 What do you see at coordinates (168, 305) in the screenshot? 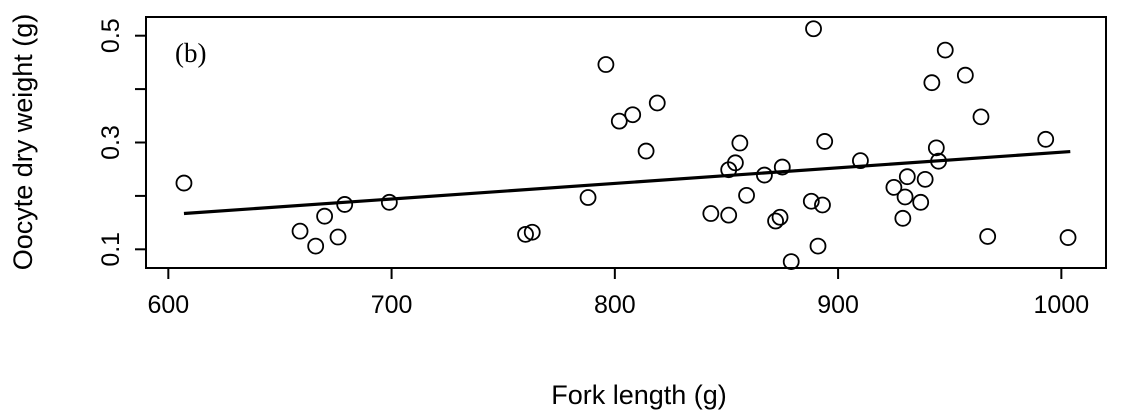
I see `x-tick-label: 600` at bounding box center [168, 305].